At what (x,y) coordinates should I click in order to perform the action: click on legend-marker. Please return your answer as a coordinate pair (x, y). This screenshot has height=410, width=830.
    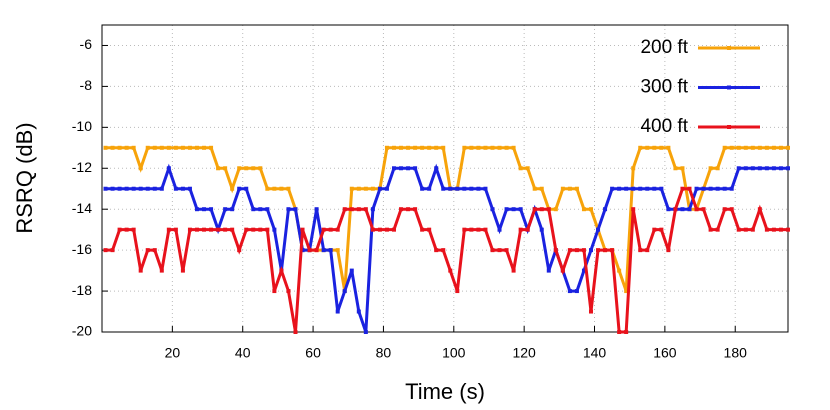
    Looking at the image, I should click on (729, 127).